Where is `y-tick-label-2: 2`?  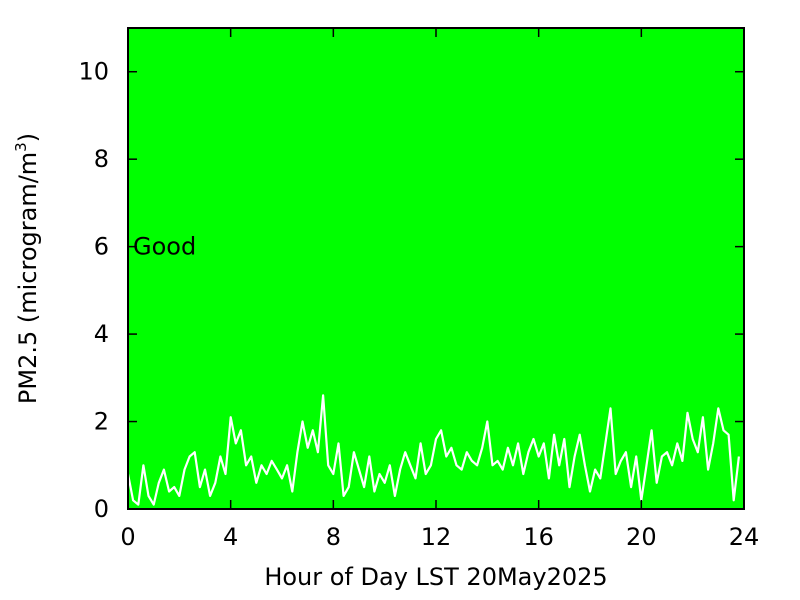 y-tick-label-2: 2 is located at coordinates (101, 422).